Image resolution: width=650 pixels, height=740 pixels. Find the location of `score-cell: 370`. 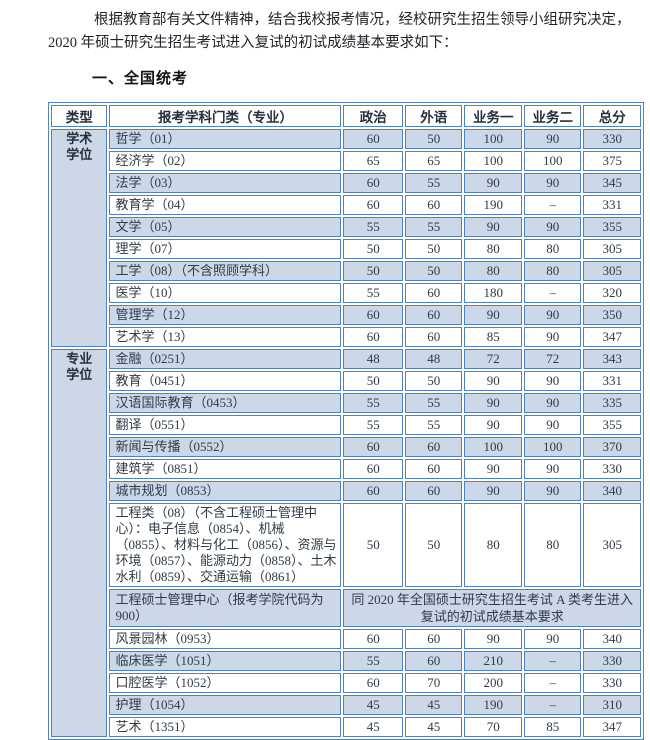

score-cell: 370 is located at coordinates (612, 447).